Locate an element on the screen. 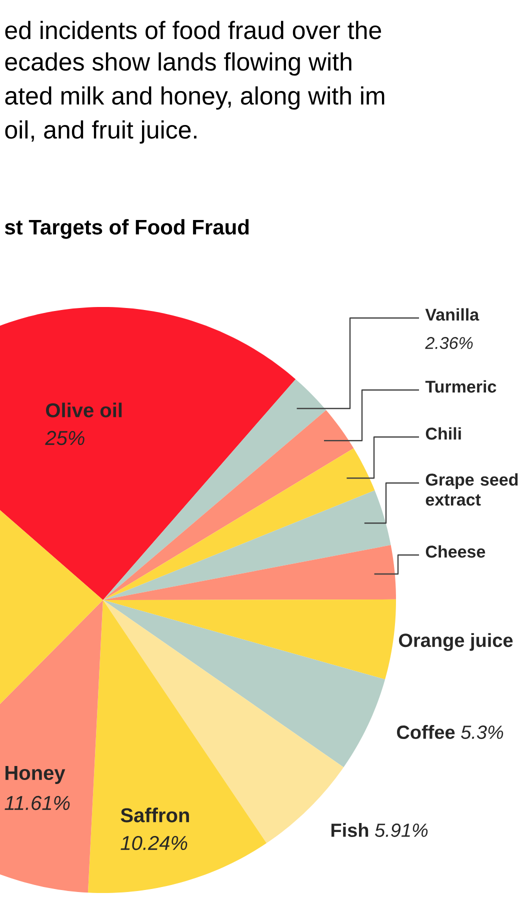  slice-label: Coffee is located at coordinates (425, 732).